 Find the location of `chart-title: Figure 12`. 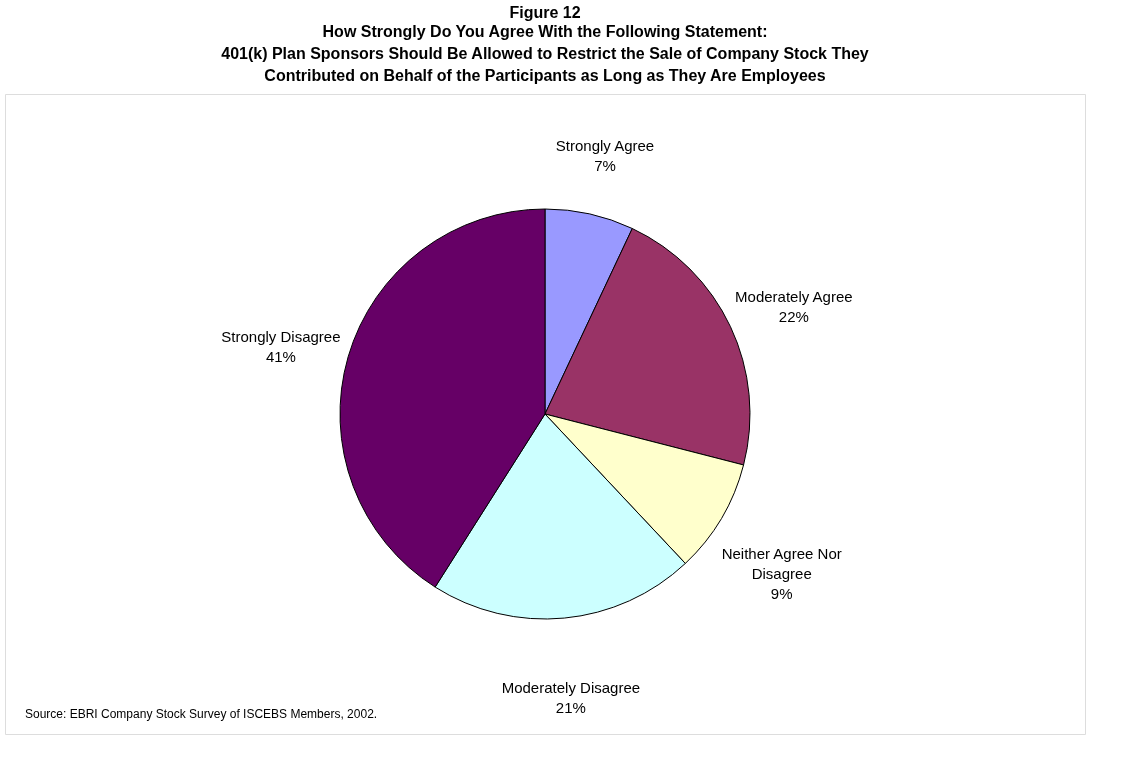

chart-title: Figure 12 is located at coordinates (545, 12).